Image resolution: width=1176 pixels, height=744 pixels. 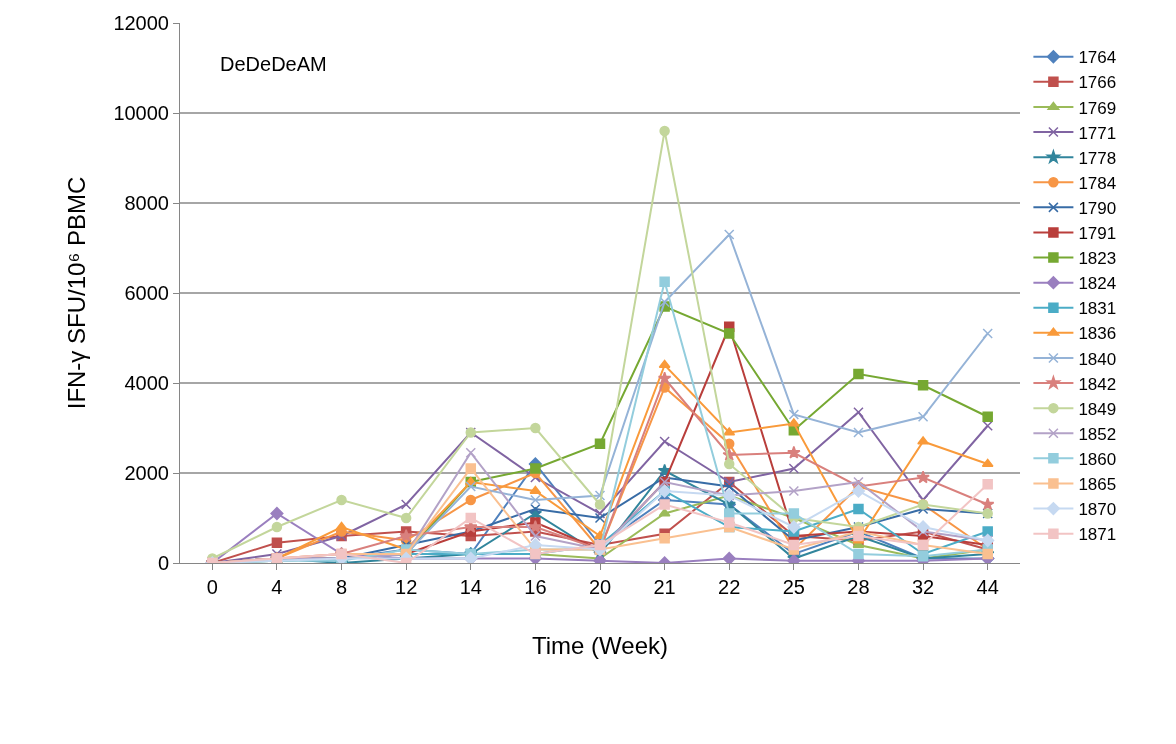 I want to click on legend-label: 1849, so click(x=1097, y=409).